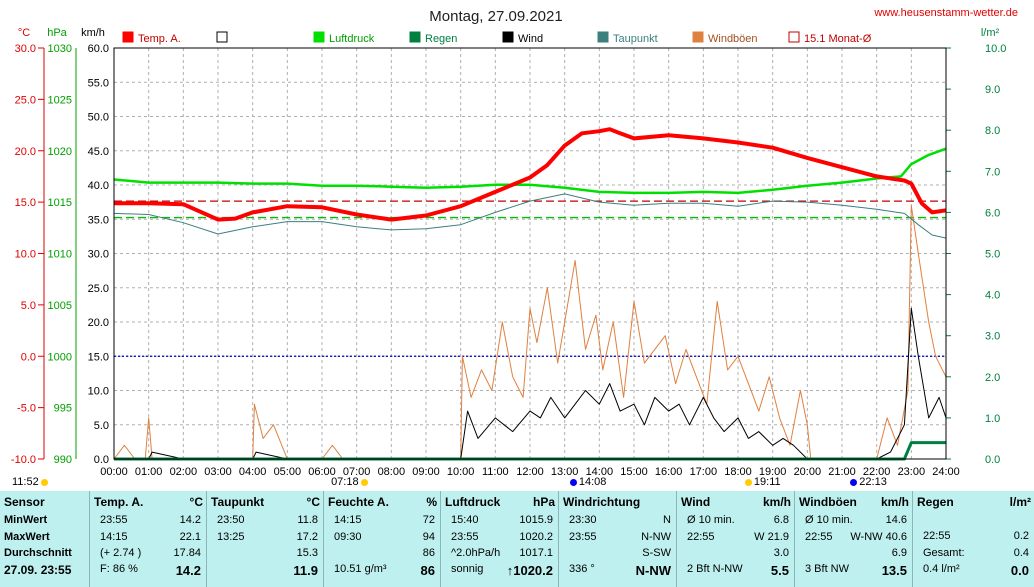  Describe the element at coordinates (733, 39) in the screenshot. I see `legend-label: Windböen` at that location.